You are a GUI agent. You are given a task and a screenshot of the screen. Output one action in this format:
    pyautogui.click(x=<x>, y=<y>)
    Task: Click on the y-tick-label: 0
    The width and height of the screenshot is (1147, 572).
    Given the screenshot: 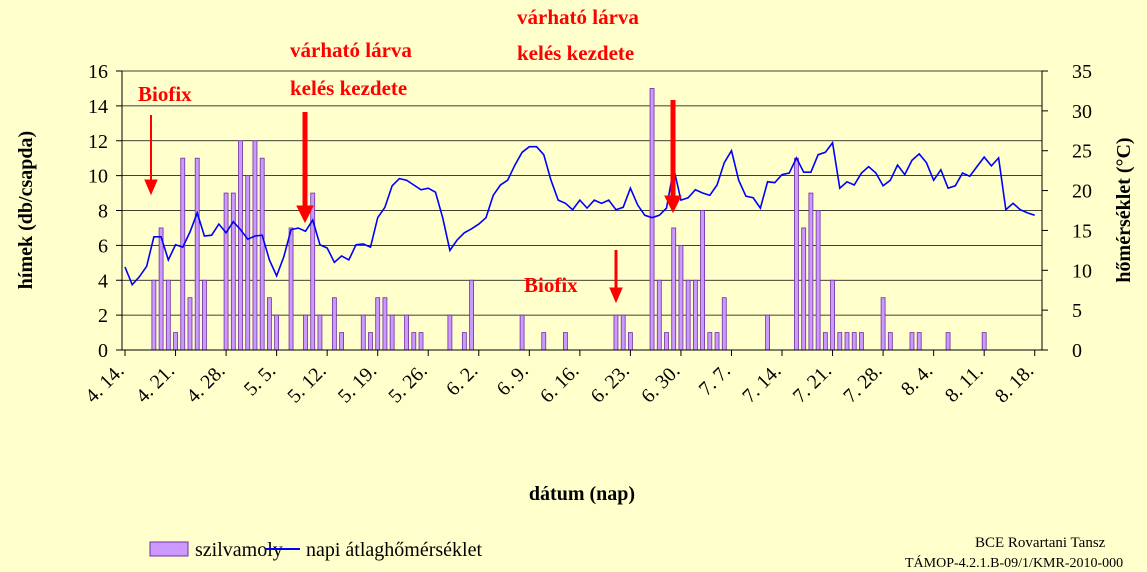 What is the action you would take?
    pyautogui.click(x=103, y=351)
    